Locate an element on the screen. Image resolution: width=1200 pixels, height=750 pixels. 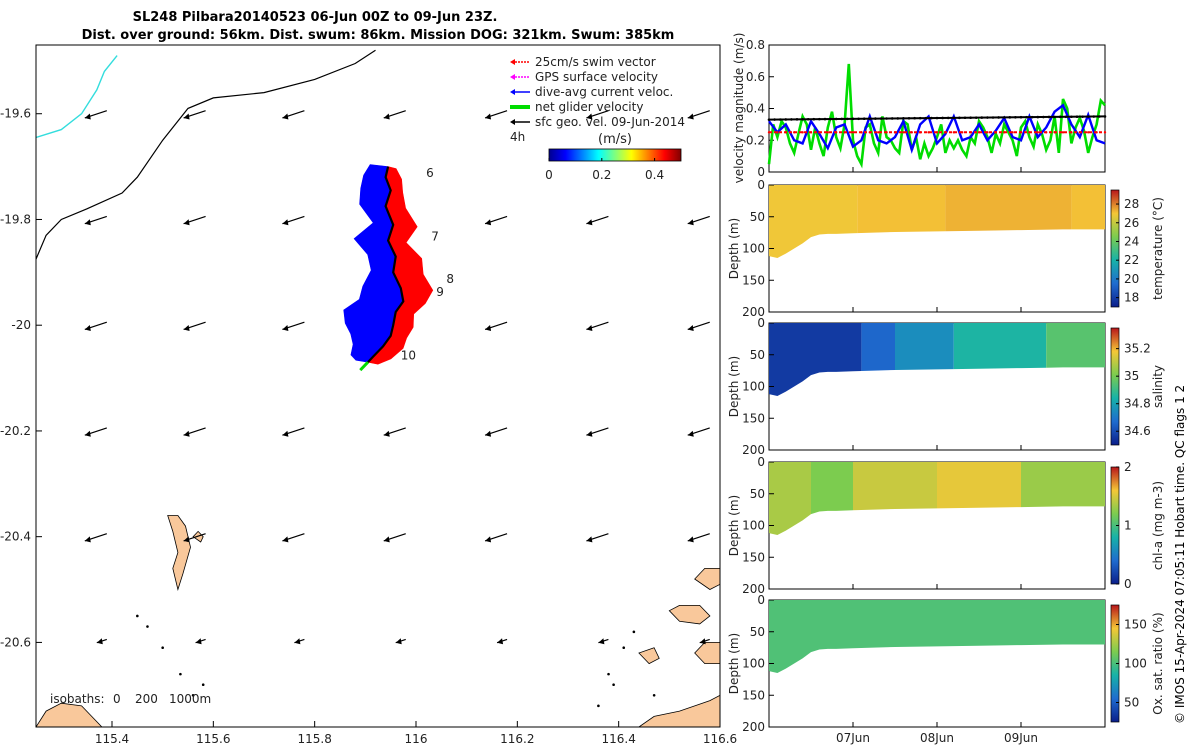
legend-item-label: GPS surface velocity is located at coordinates (596, 77).